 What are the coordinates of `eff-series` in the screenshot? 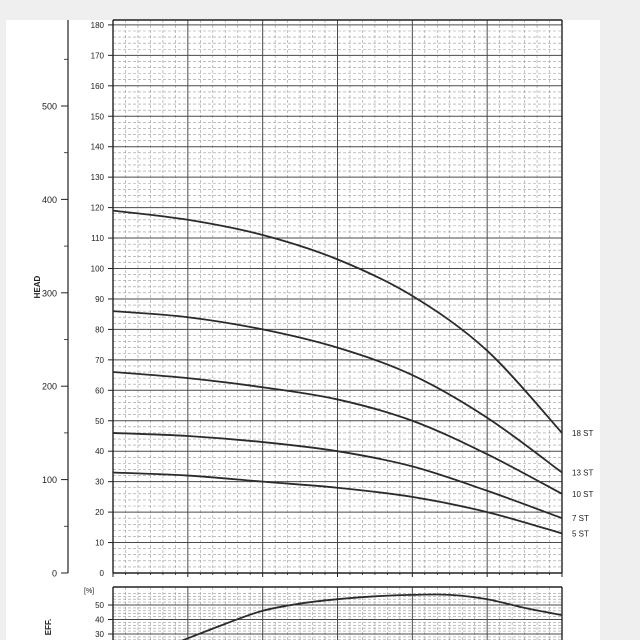 It's located at (372, 616).